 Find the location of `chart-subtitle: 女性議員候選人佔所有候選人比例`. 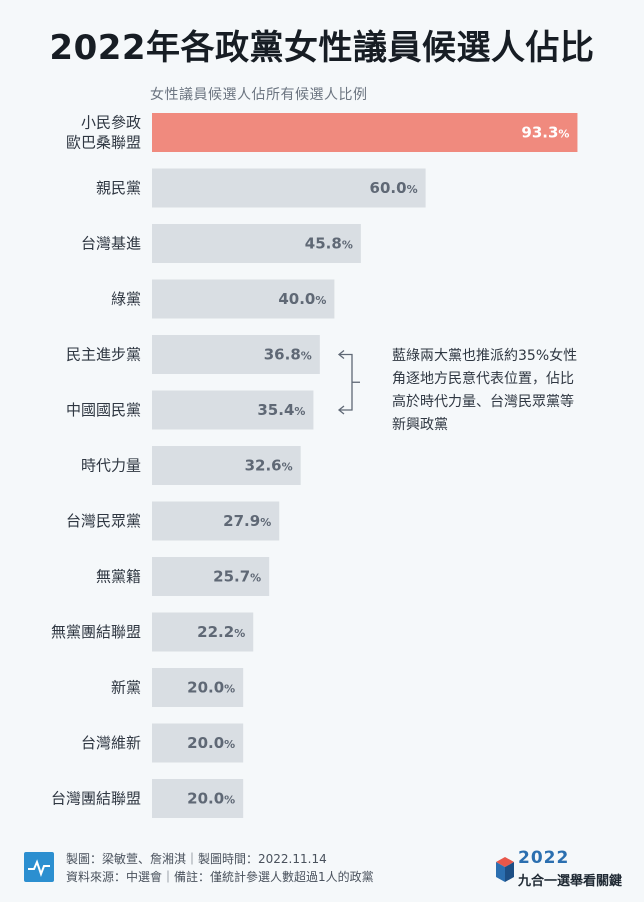

chart-subtitle: 女性議員候選人佔所有候選人比例 is located at coordinates (259, 95).